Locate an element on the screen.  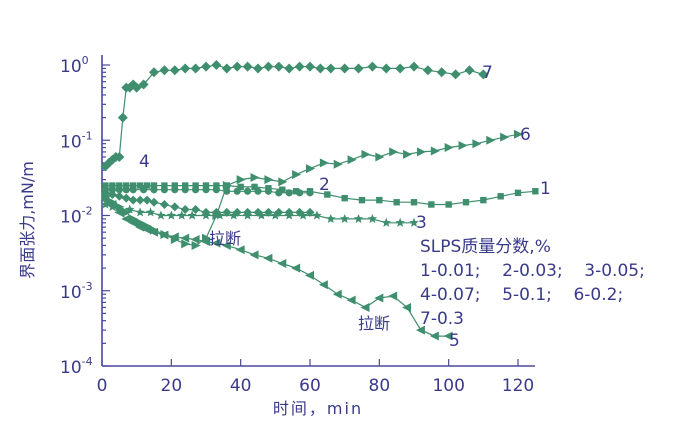
legend-line-1: 1-0.01; 2-0.03; 3-0.05; is located at coordinates (532, 271).